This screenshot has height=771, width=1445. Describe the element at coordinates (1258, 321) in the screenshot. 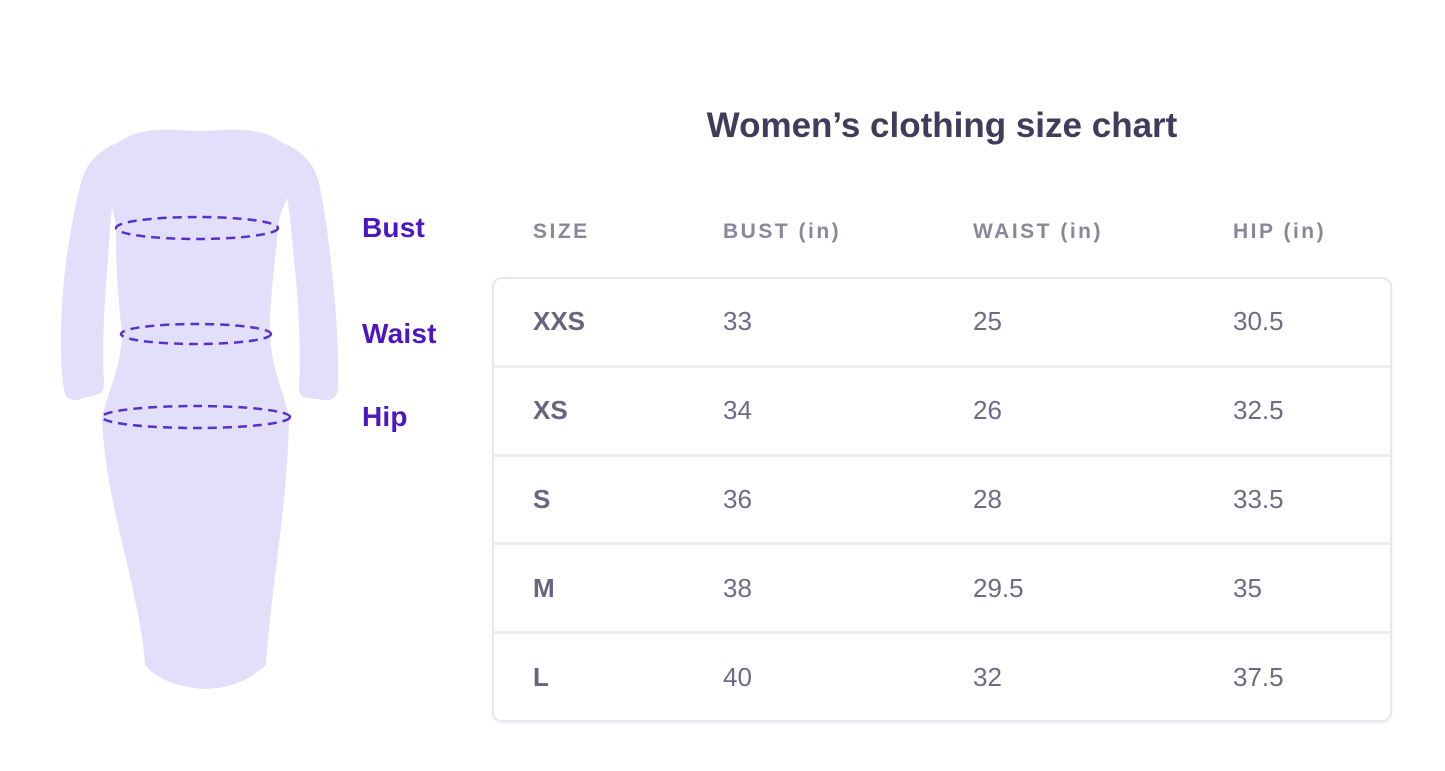

I see `cell-hip: 30.5` at that location.